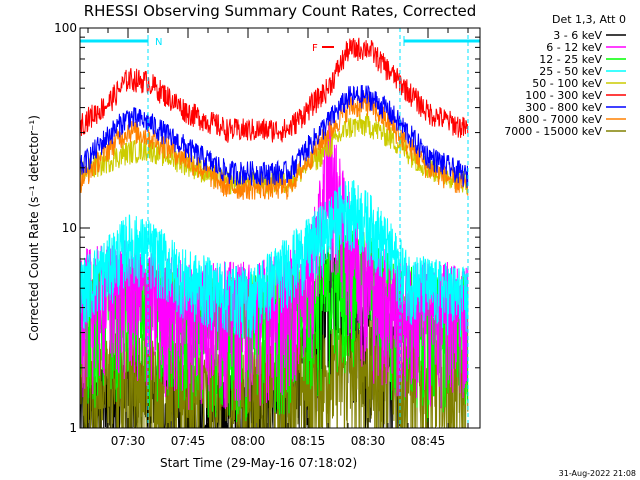 This screenshot has height=480, width=640. I want to click on y-tick-label-0: 1, so click(73, 428).